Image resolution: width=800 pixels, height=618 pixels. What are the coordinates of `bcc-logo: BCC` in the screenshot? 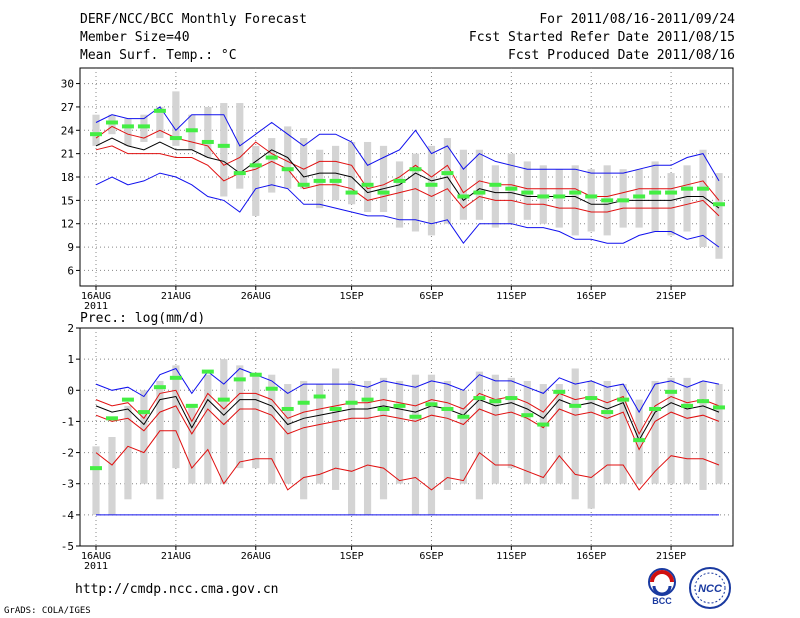 It's located at (662, 587).